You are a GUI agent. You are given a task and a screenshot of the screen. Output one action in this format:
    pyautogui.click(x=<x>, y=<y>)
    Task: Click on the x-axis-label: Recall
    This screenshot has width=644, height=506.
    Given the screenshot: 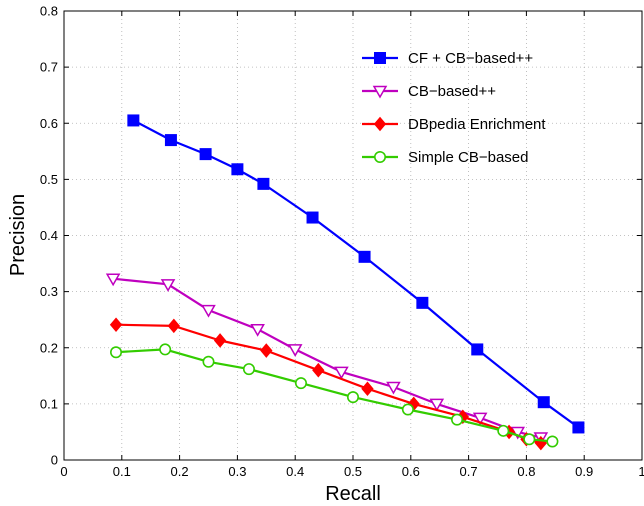 What is the action you would take?
    pyautogui.click(x=353, y=494)
    